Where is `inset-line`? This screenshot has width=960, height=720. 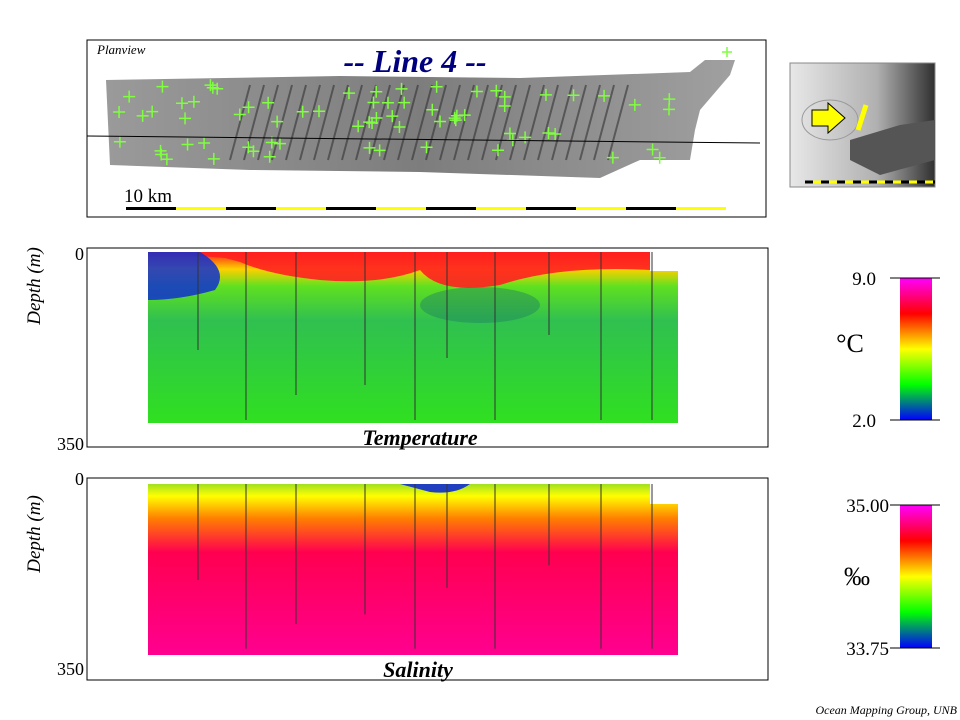 inset-line is located at coordinates (862, 117).